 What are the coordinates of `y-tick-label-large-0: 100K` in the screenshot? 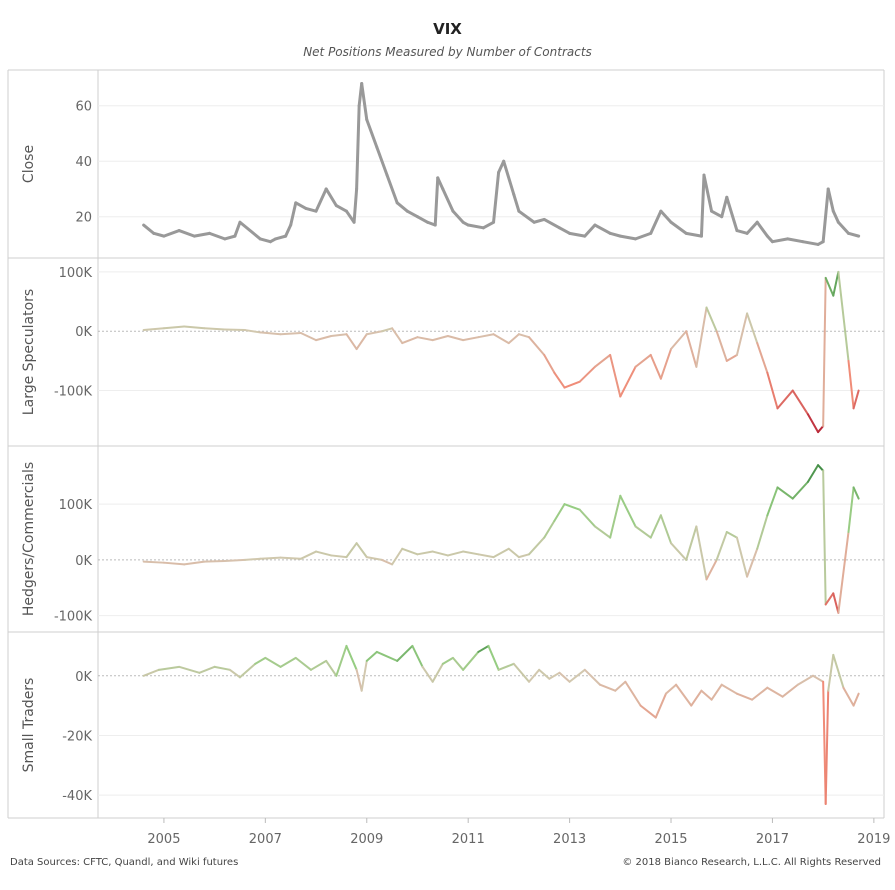 It's located at (76, 273).